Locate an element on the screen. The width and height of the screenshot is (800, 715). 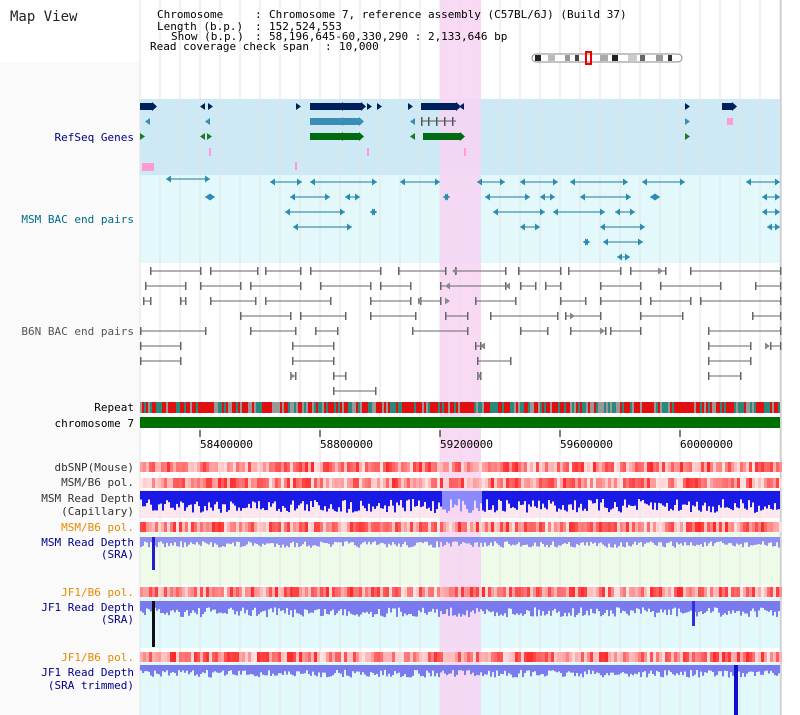
track-label-msm-b6-pol-2: MSM/B6 pol. is located at coordinates (97, 527).